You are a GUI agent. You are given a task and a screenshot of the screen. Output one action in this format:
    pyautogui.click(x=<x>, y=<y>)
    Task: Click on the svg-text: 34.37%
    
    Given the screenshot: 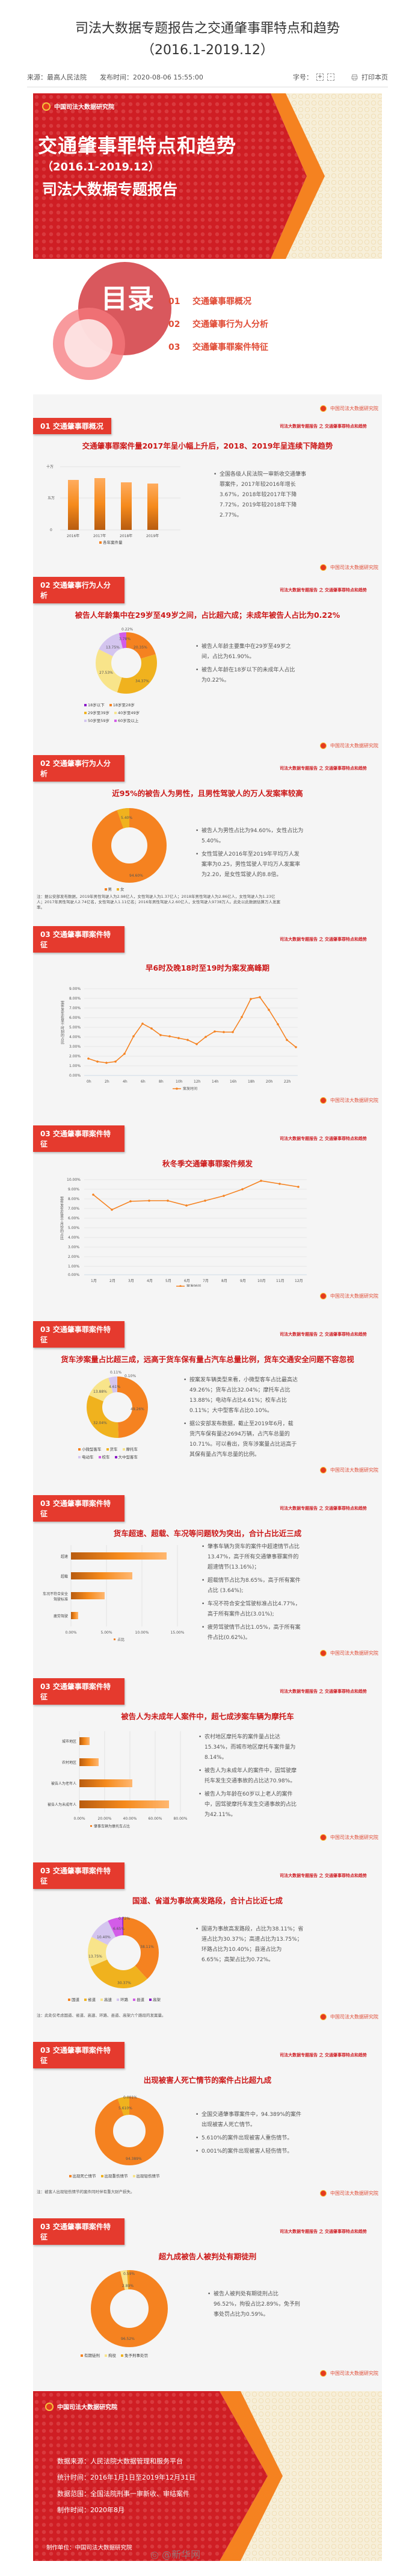 What is the action you would take?
    pyautogui.click(x=142, y=681)
    